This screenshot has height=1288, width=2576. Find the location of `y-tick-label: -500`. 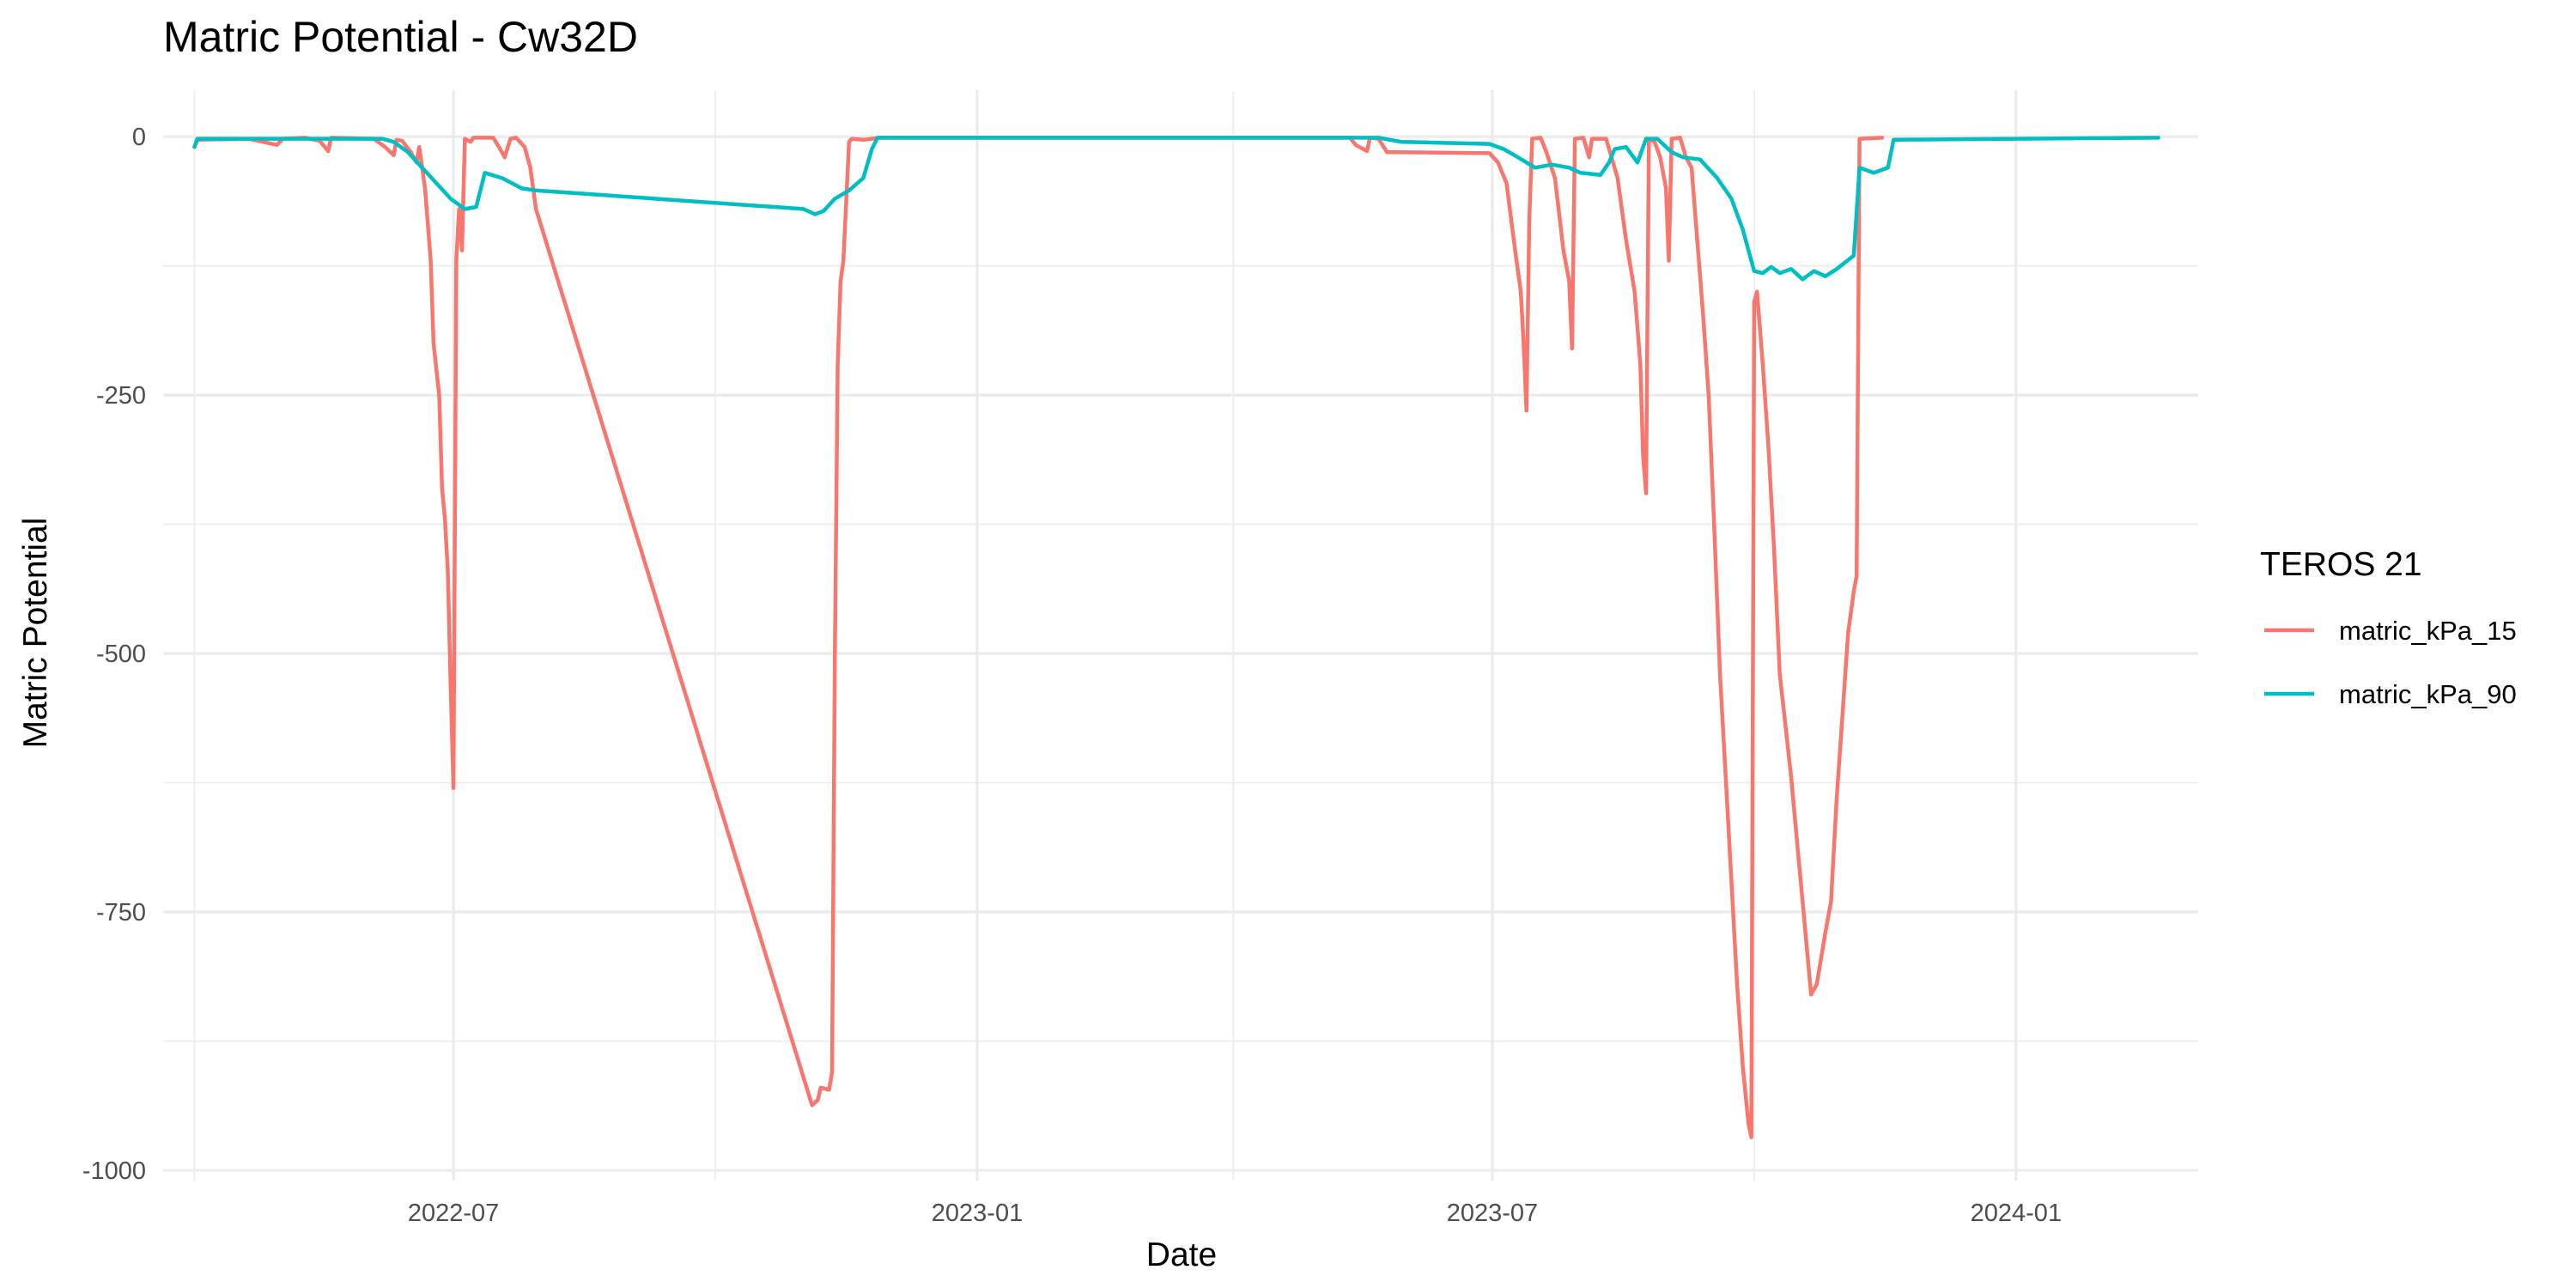

y-tick-label: -500 is located at coordinates (121, 654).